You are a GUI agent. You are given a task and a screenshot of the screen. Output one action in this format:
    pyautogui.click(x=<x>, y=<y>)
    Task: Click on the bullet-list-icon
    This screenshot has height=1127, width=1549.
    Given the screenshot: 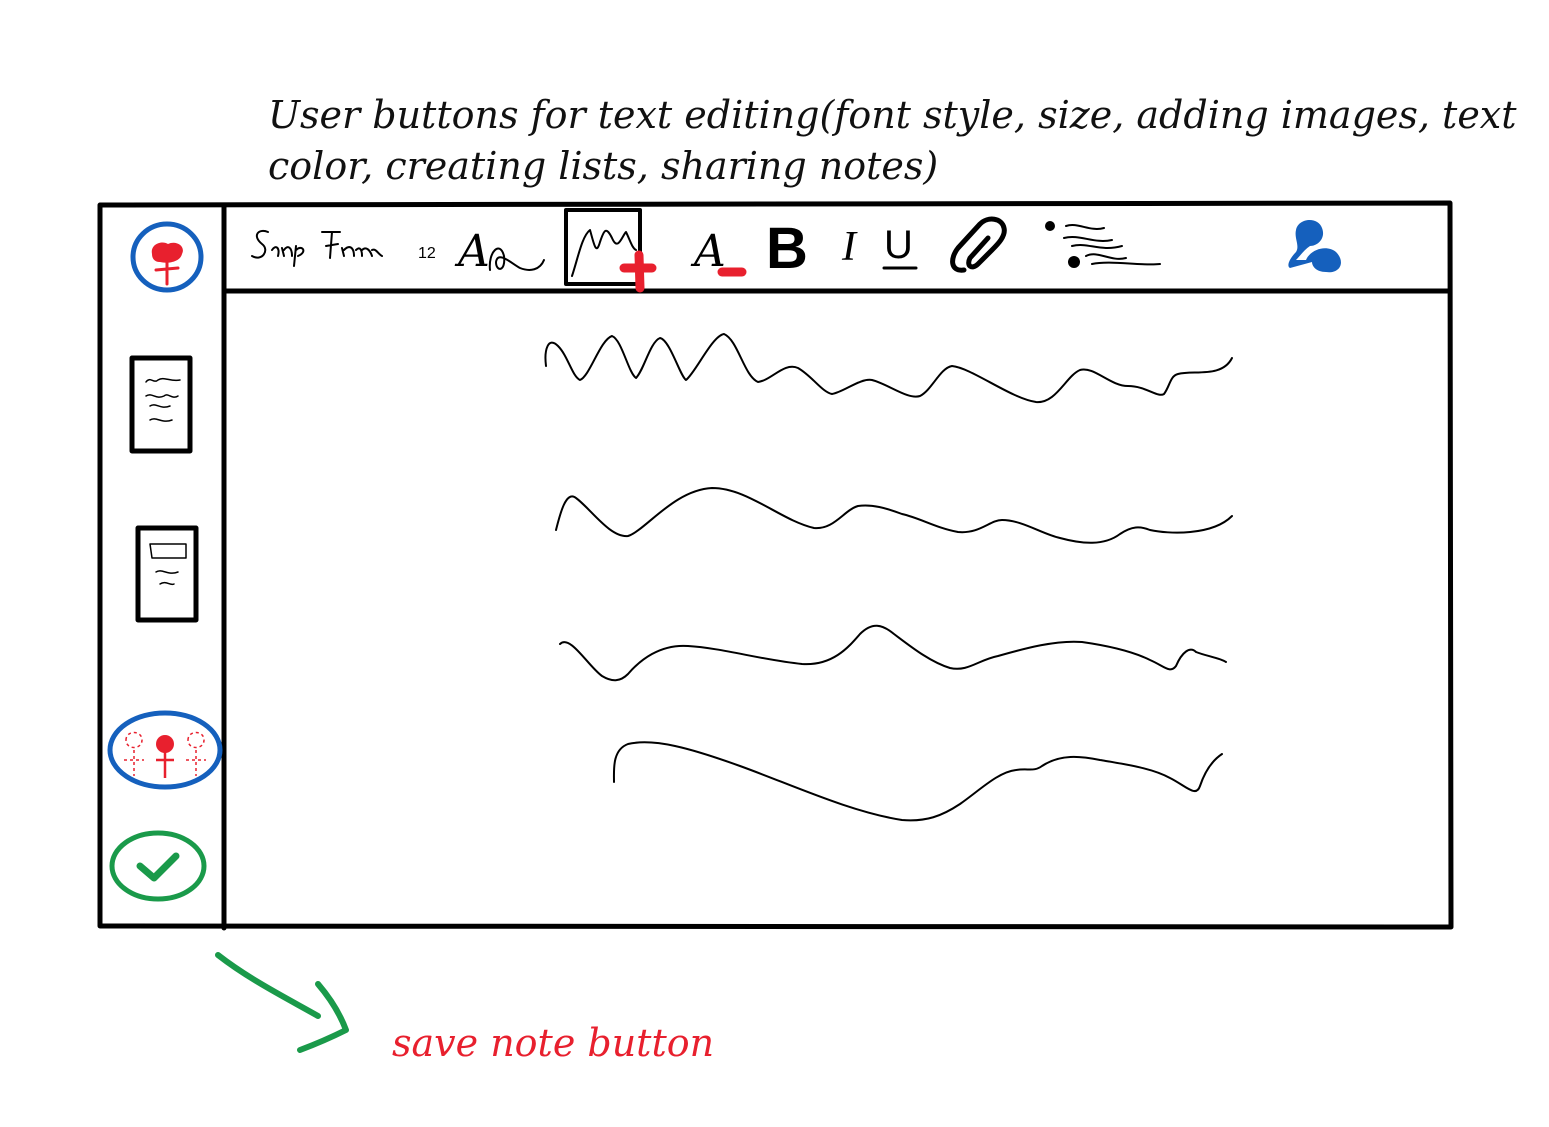 What is the action you would take?
    pyautogui.click(x=1103, y=244)
    